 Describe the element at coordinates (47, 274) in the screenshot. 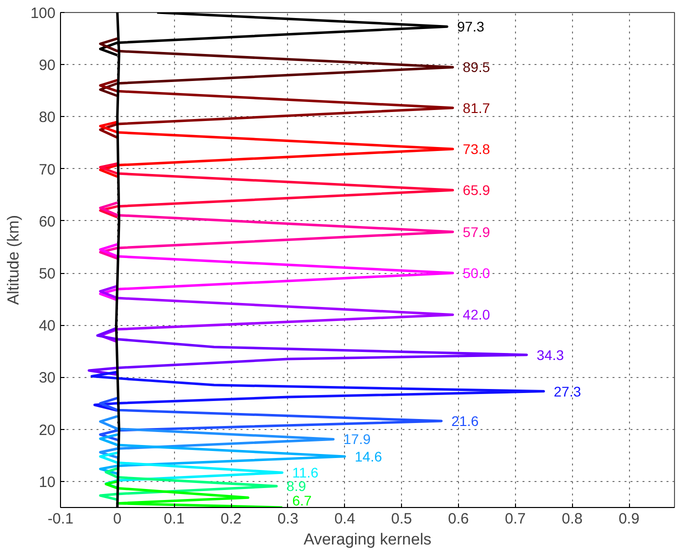

I see `y-tick-label: 50` at that location.